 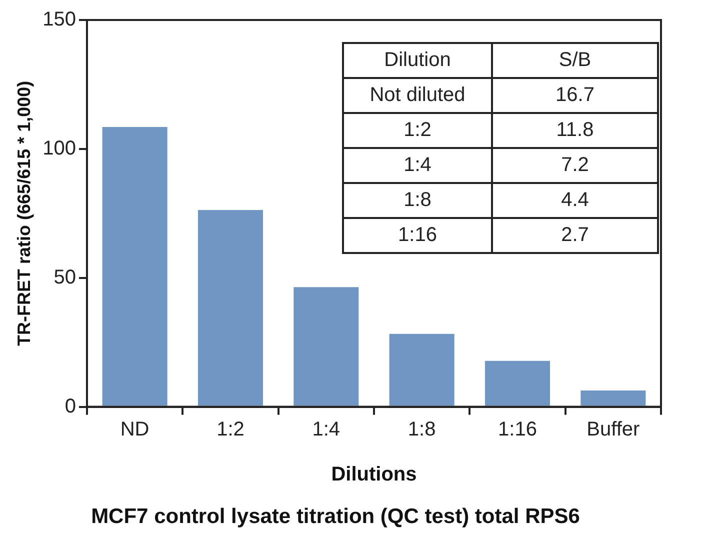 I want to click on annotation: Not diluted, so click(x=417, y=95).